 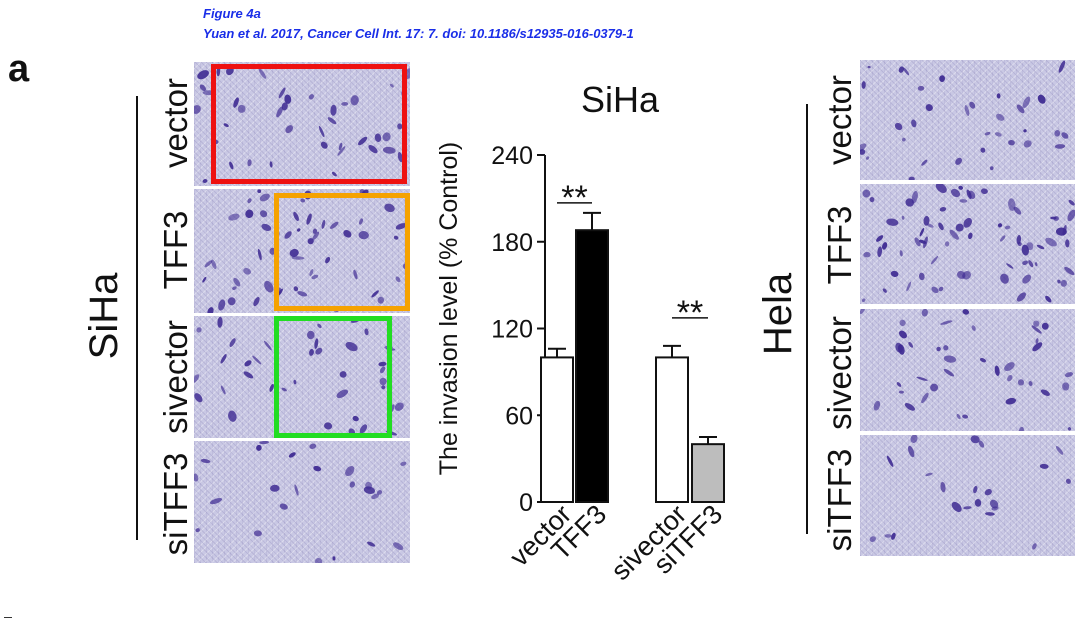 I want to click on siha-divider, so click(x=137, y=318).